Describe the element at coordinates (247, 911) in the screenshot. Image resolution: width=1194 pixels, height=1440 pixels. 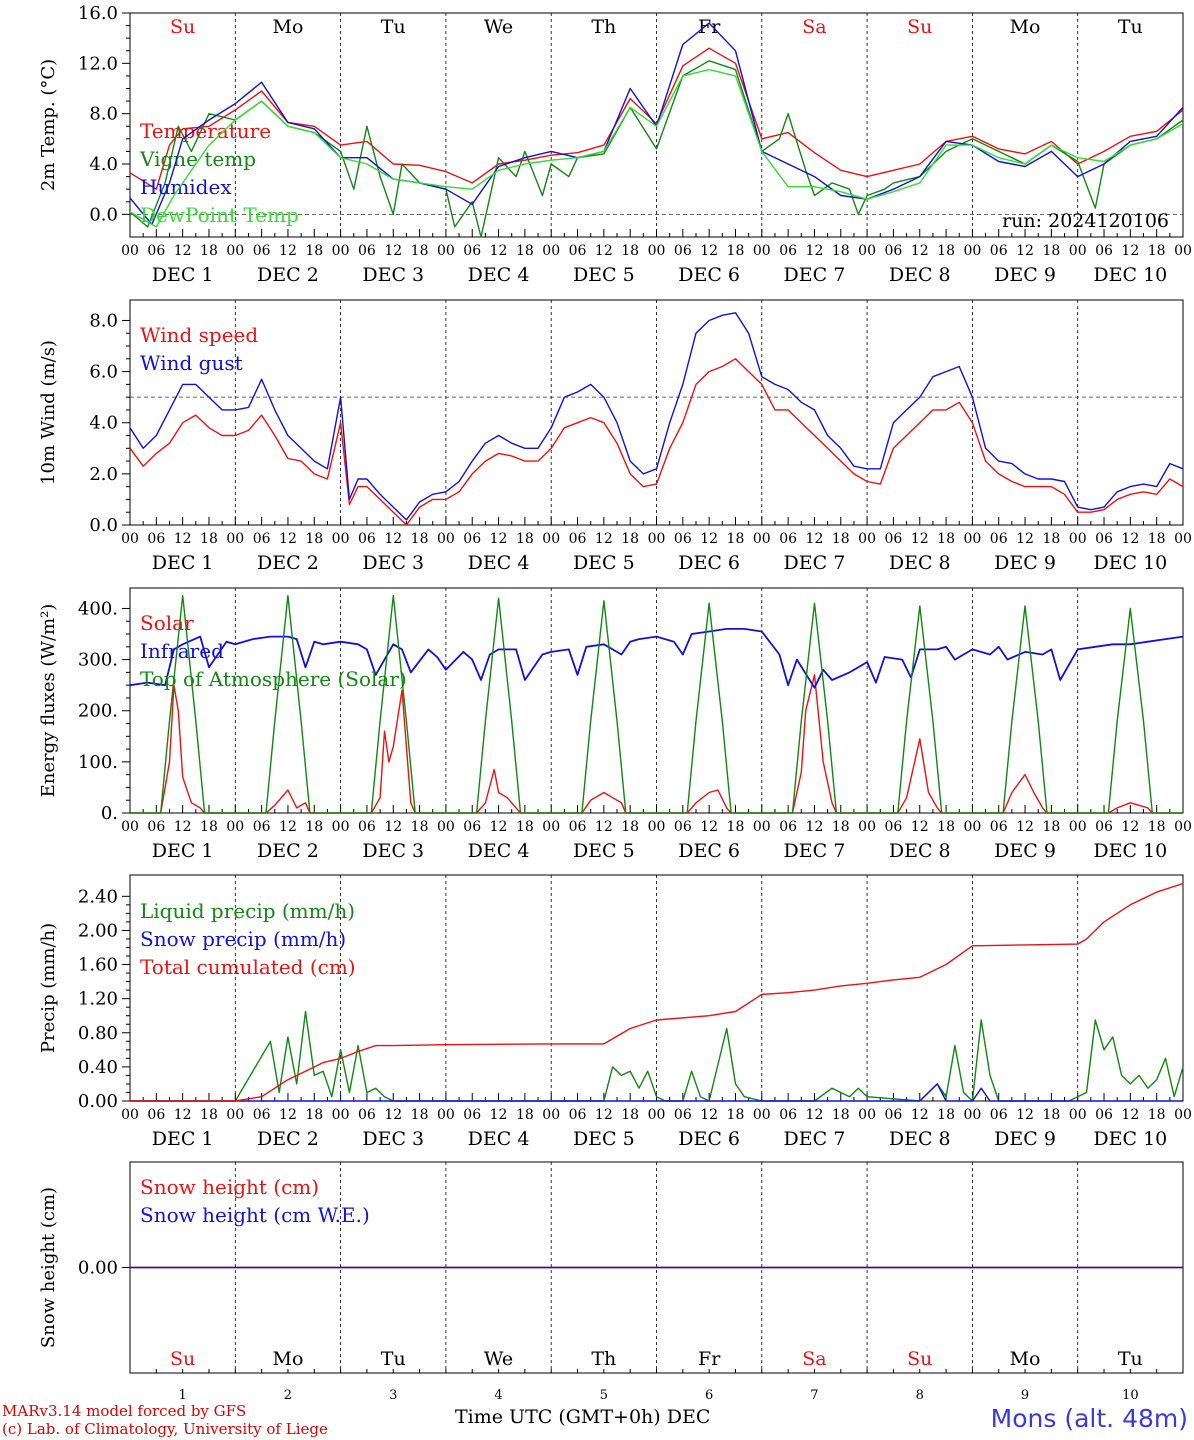
I see `legend-entry: Liquid precip (mm/h)` at that location.